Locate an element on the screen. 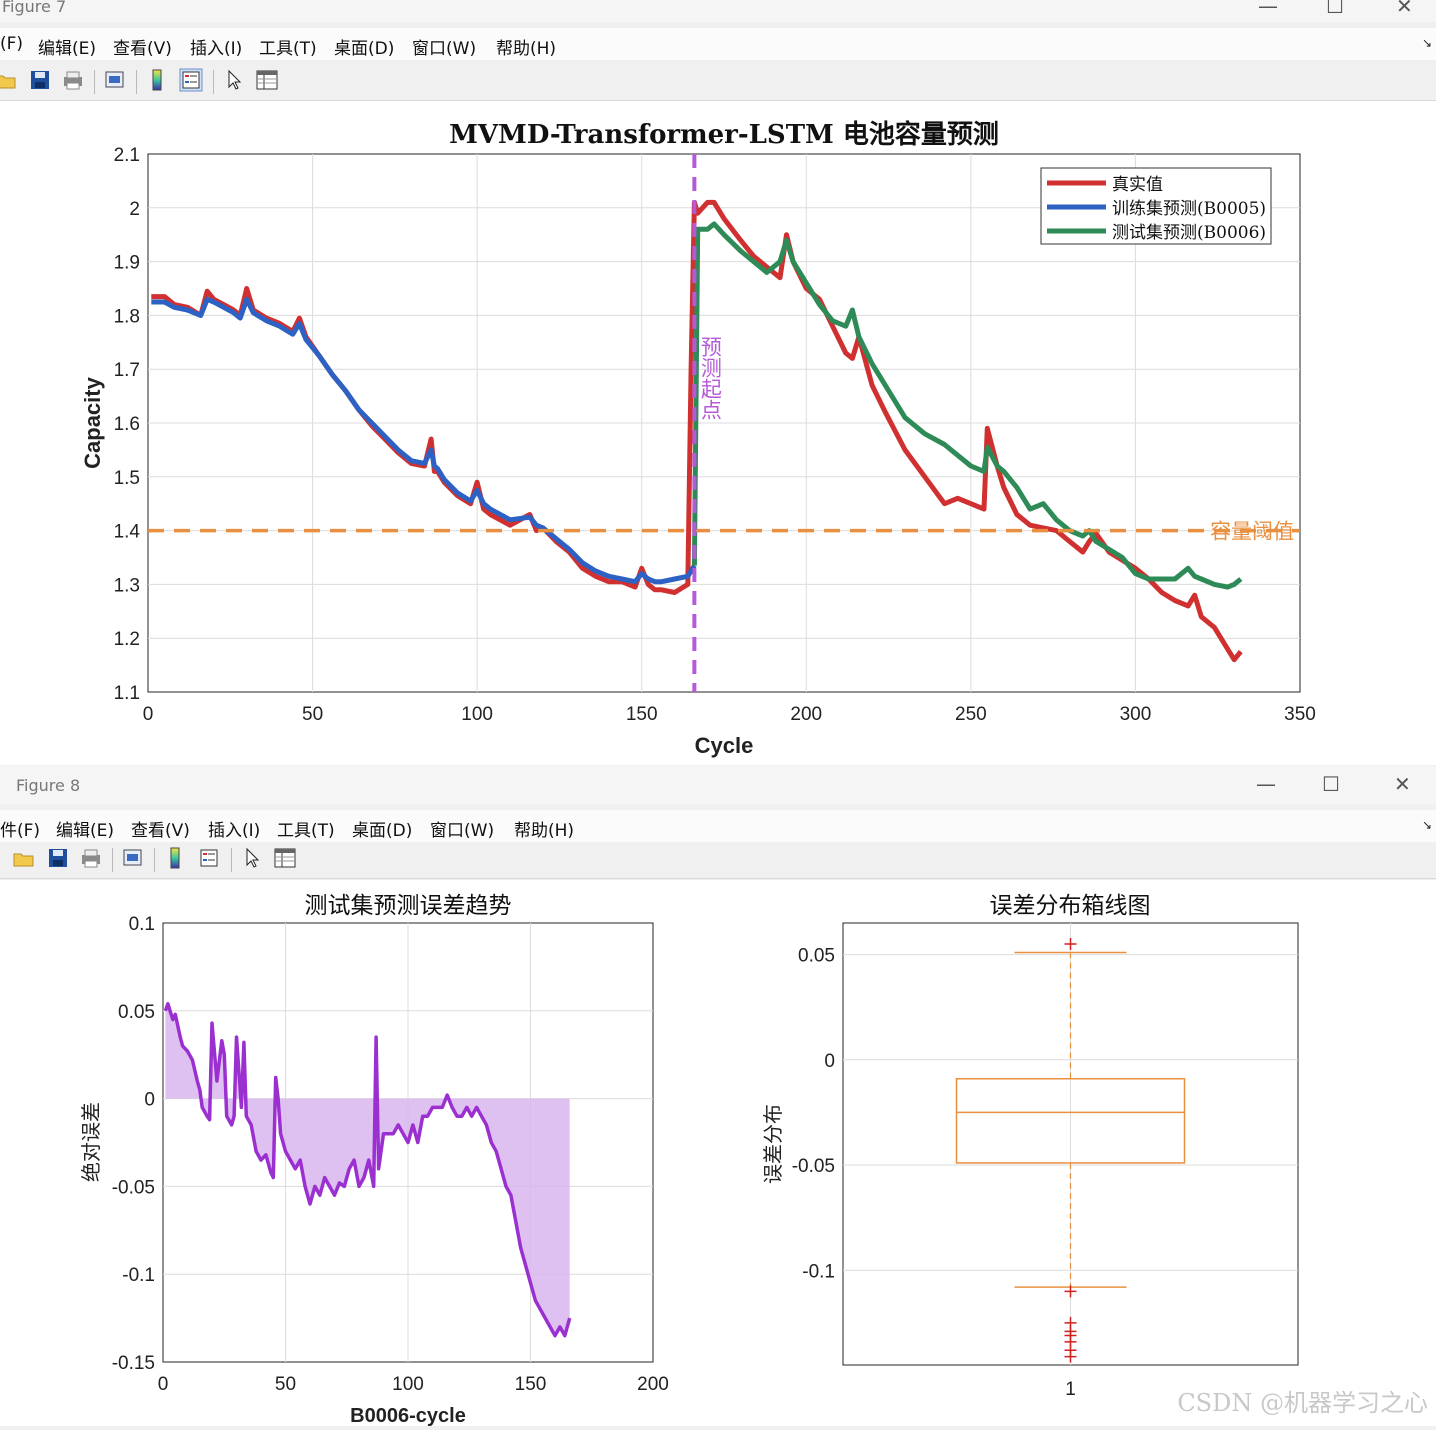 The height and width of the screenshot is (1430, 1436). legend-label-test: 测试集预测(B0006) is located at coordinates (1189, 233).